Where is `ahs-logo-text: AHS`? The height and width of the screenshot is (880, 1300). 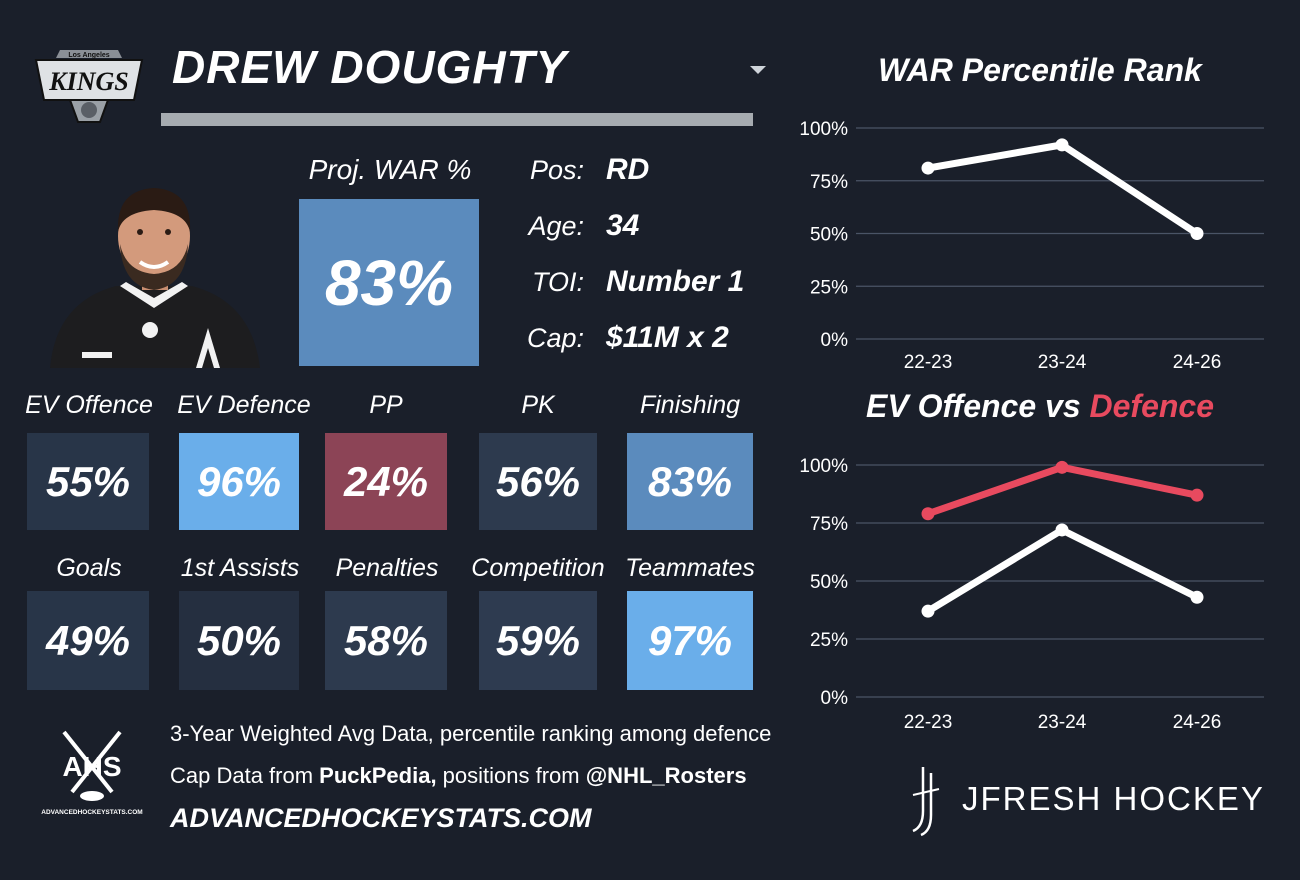
ahs-logo-text: AHS is located at coordinates (91, 766).